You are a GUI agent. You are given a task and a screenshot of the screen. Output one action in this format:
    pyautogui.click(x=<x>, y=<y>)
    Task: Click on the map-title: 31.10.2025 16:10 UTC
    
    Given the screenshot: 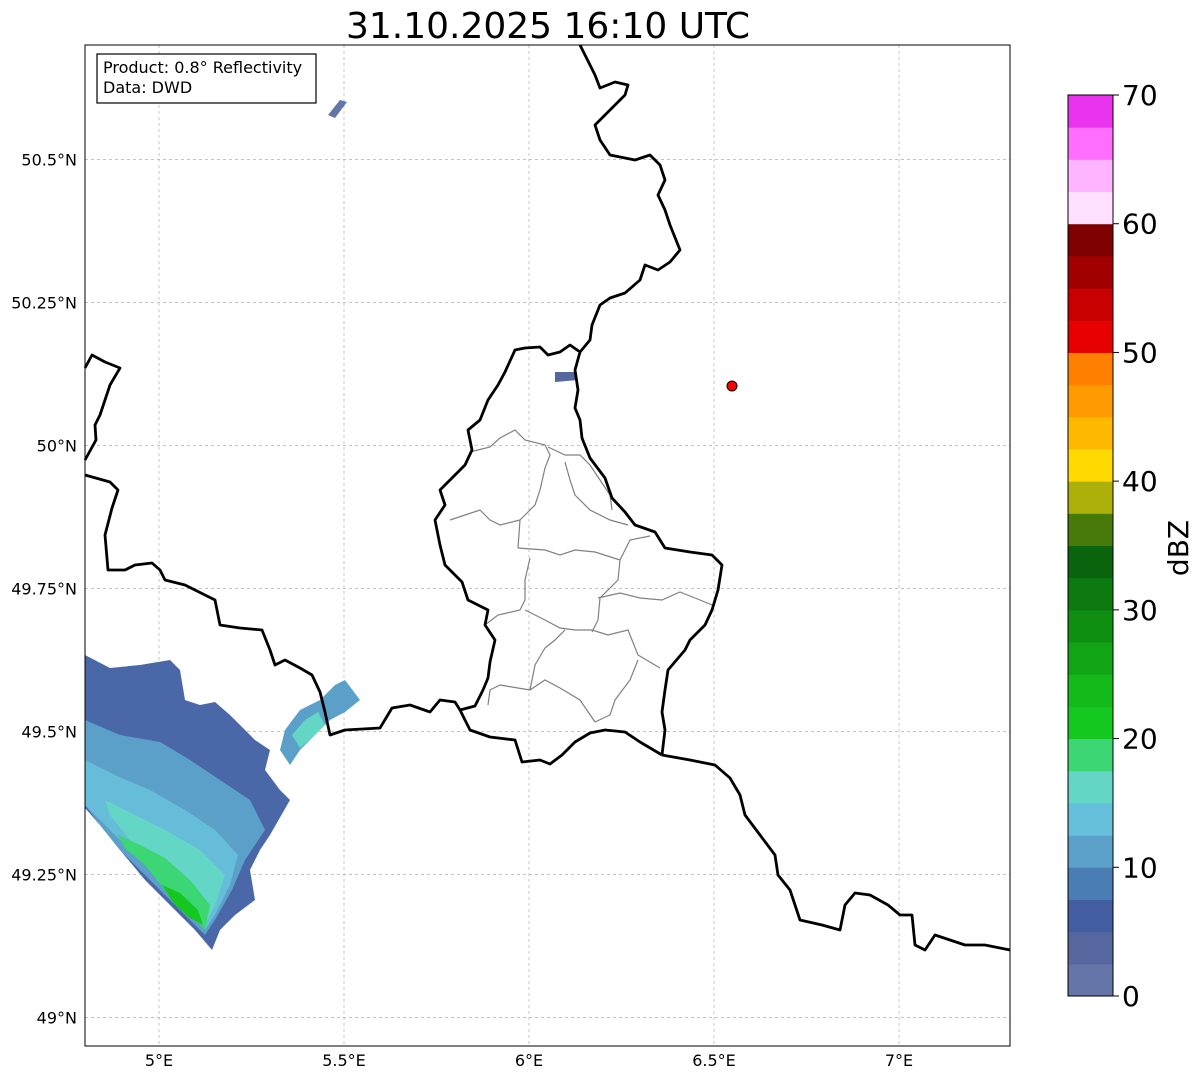 What is the action you would take?
    pyautogui.click(x=548, y=26)
    